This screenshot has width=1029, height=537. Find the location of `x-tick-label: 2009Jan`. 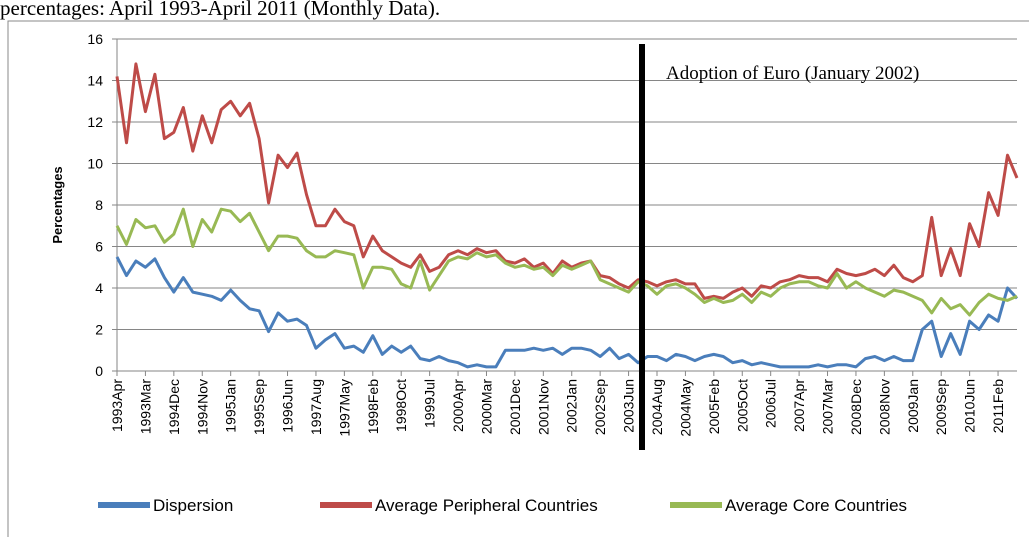

x-tick-label: 2009Jan is located at coordinates (913, 406).